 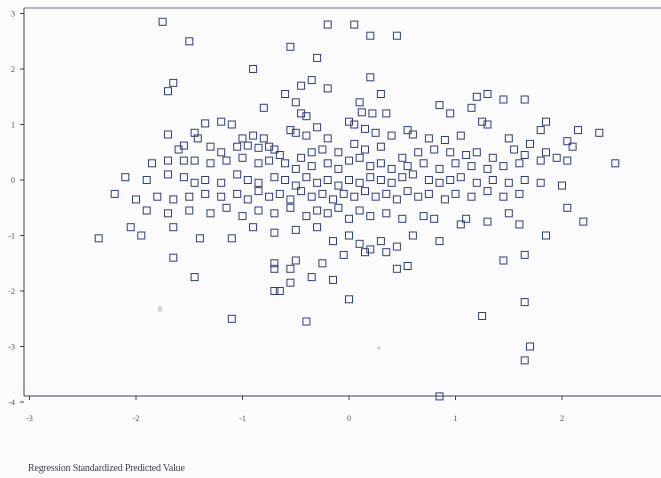 What do you see at coordinates (13, 125) in the screenshot?
I see `y-tick-label: 1` at bounding box center [13, 125].